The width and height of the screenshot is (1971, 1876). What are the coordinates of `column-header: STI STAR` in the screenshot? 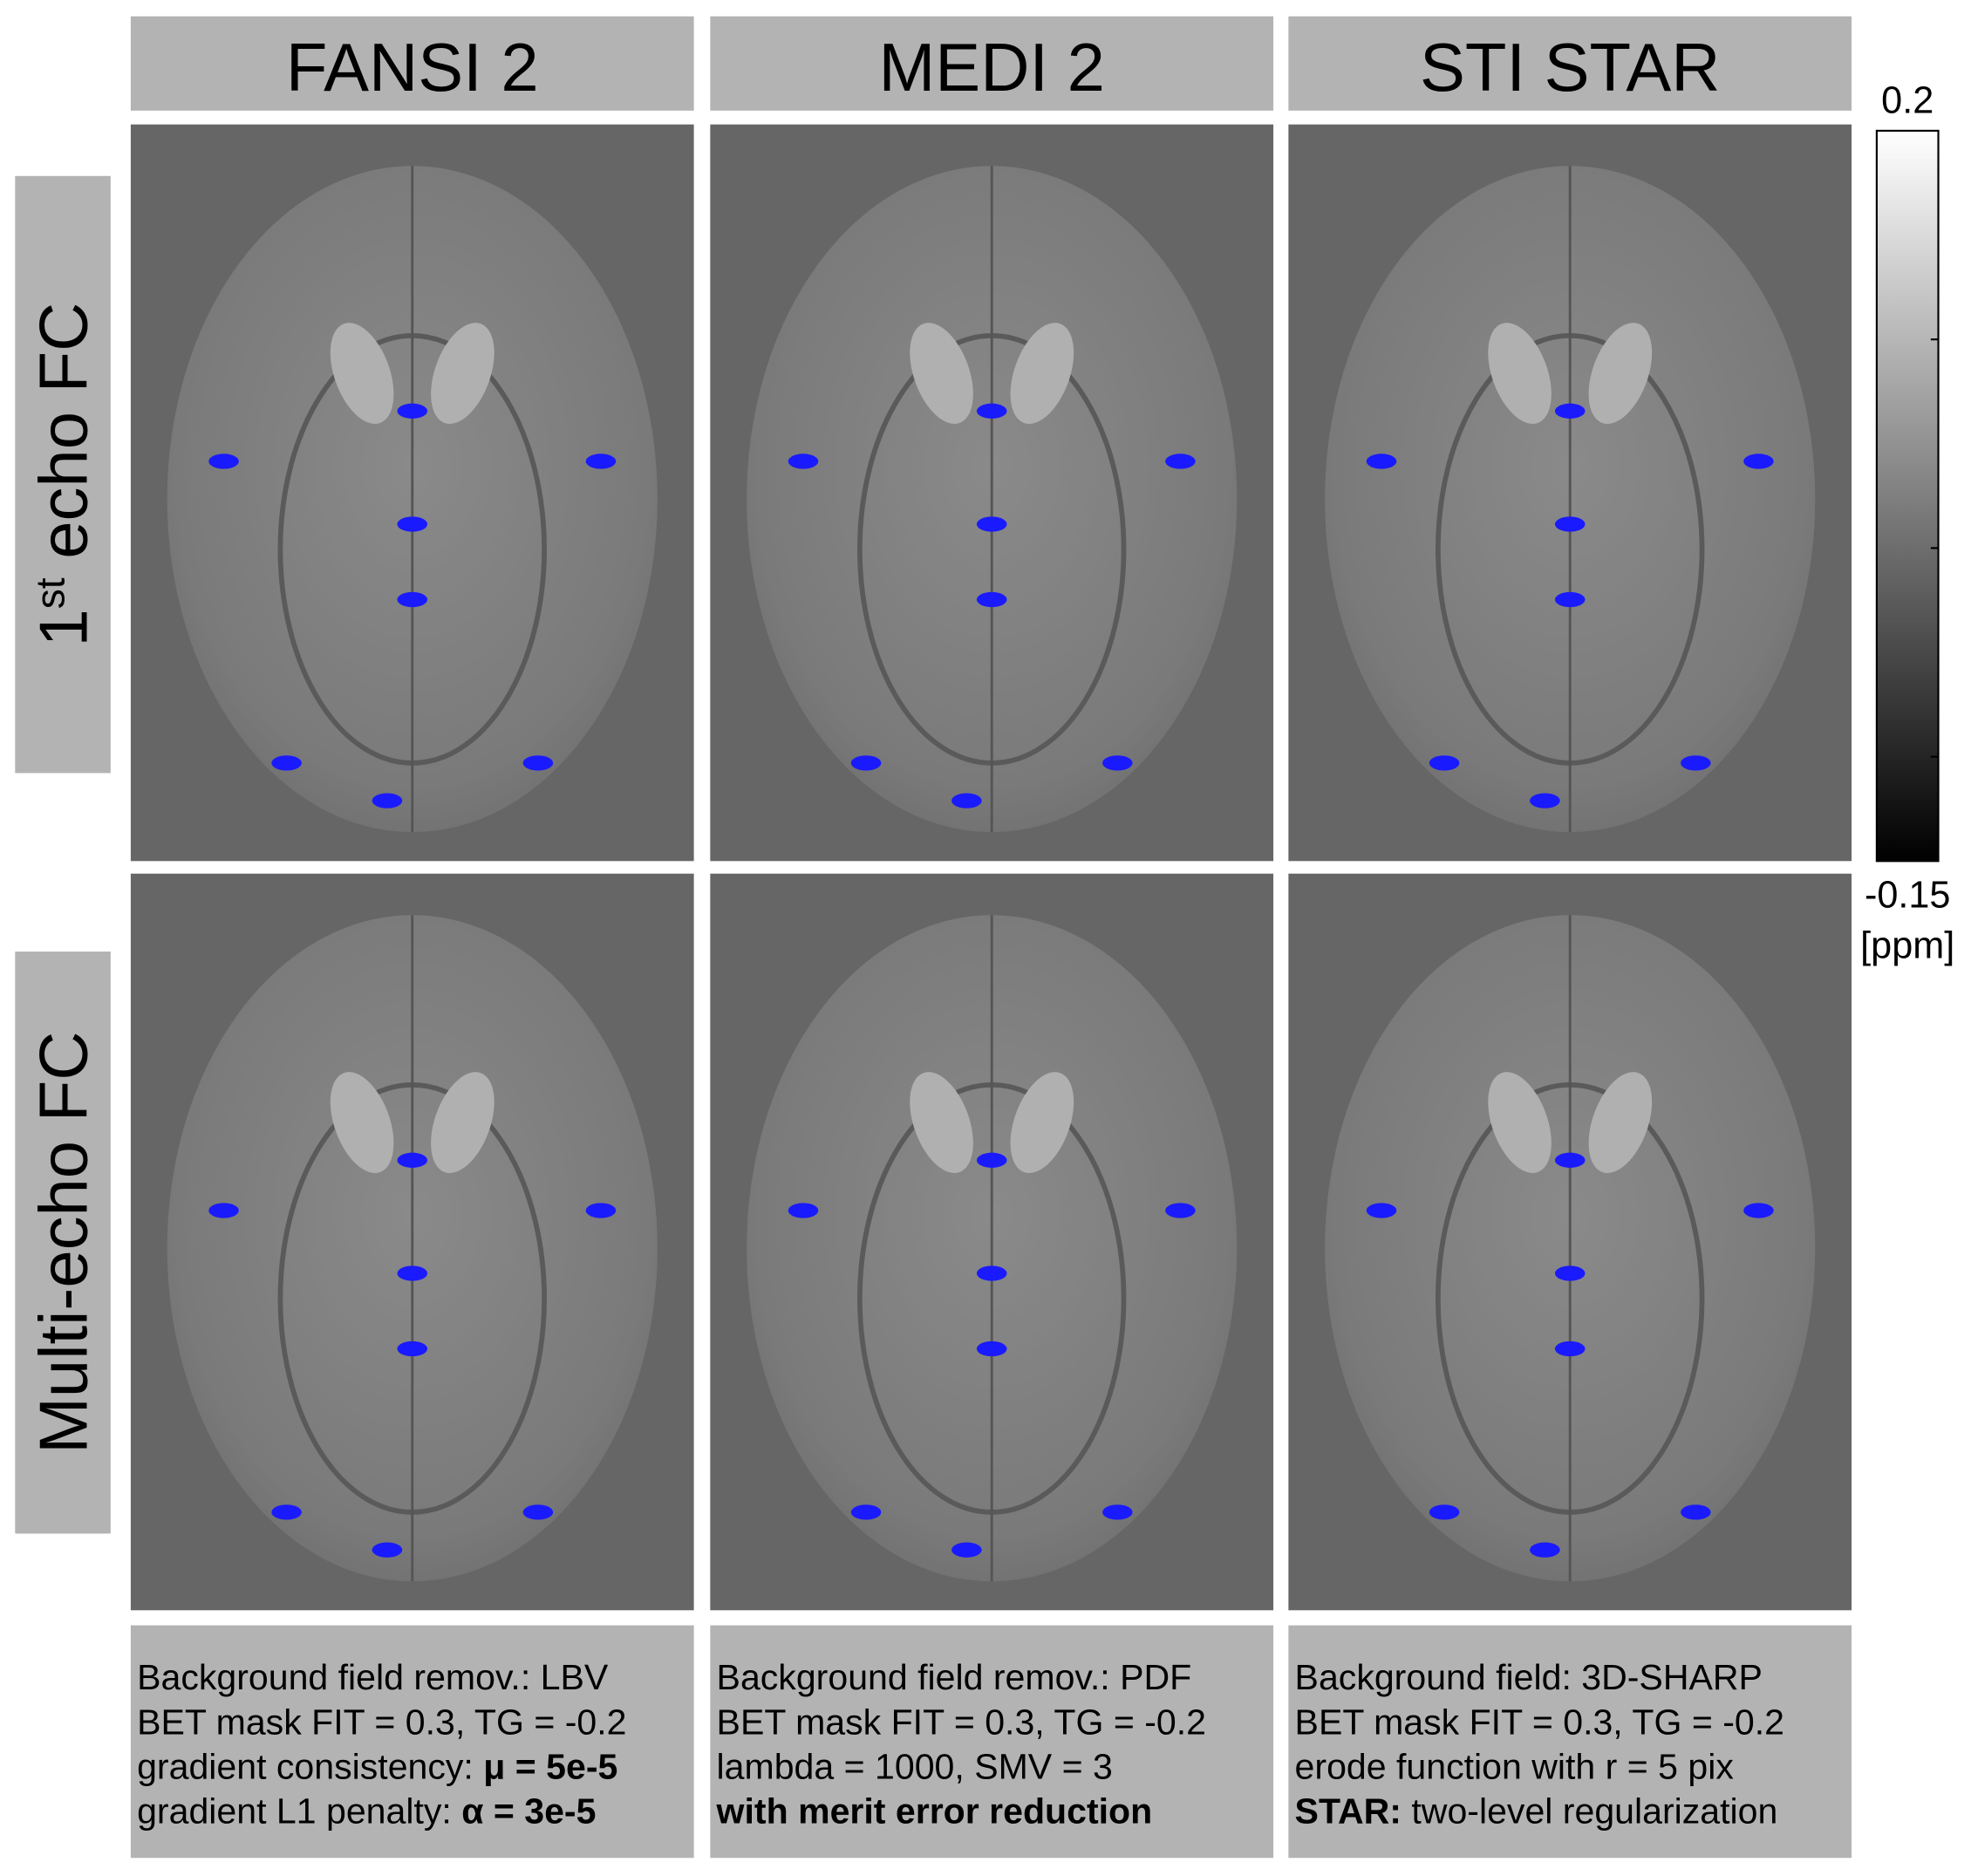 It's located at (1570, 68).